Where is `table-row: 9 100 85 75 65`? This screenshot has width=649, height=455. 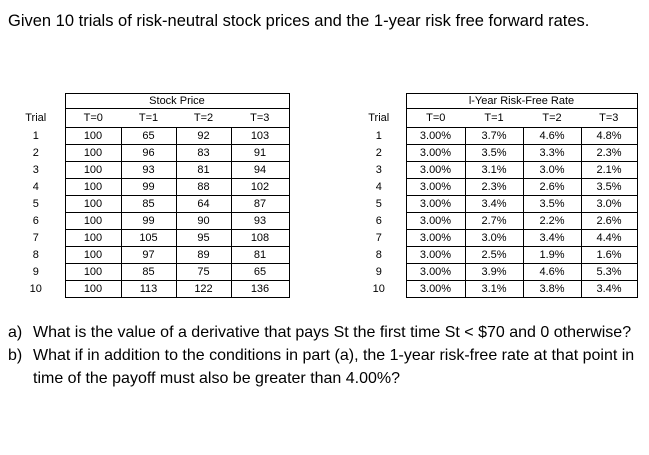
table-row: 9 100 85 75 65 is located at coordinates (148, 272).